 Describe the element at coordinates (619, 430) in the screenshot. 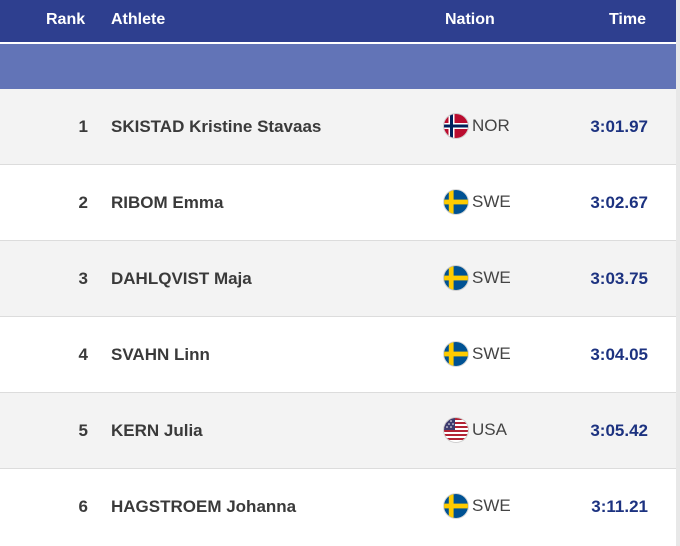

I see `time-cell: 3:05.42` at that location.